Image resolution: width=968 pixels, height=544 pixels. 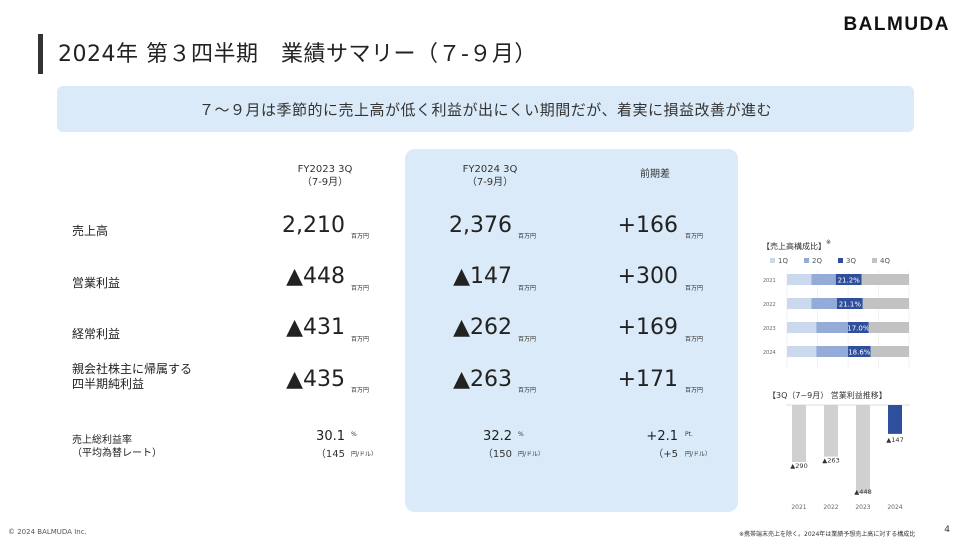 I want to click on column-header-diff: 前期差, so click(x=655, y=174).